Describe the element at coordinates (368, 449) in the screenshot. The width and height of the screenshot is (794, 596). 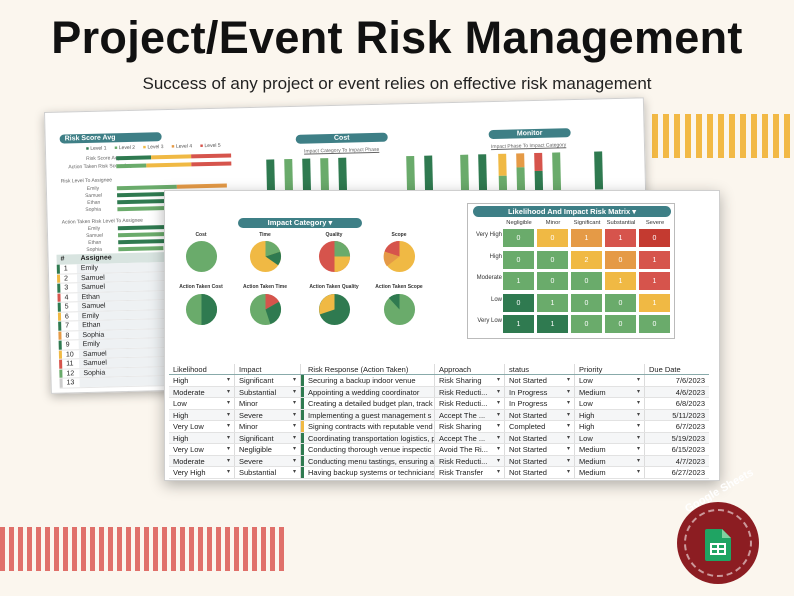
I see `risk-response-cell: Conducting thorough venue inspectic` at that location.